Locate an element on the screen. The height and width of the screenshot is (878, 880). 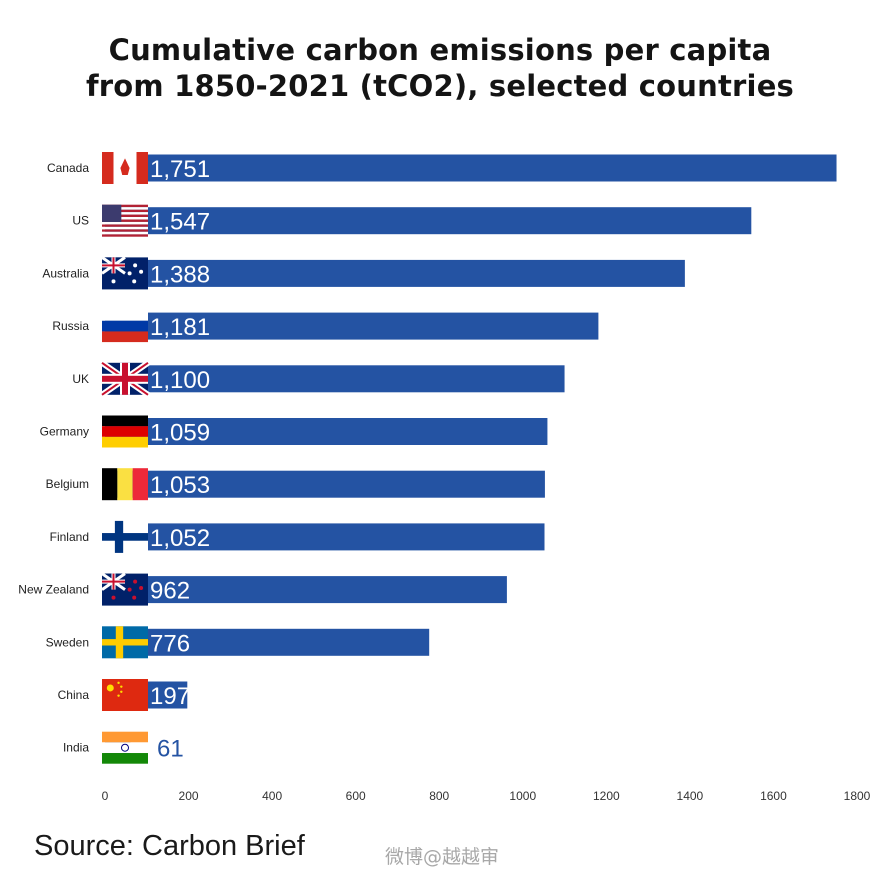
category-label-uk: UK is located at coordinates (80, 379).